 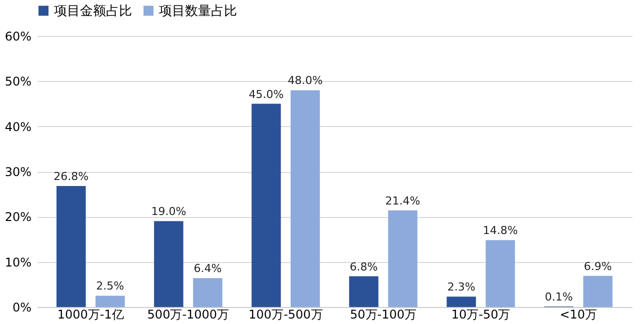 What do you see at coordinates (383, 315) in the screenshot?
I see `x-tick-label: 50万-100万` at bounding box center [383, 315].